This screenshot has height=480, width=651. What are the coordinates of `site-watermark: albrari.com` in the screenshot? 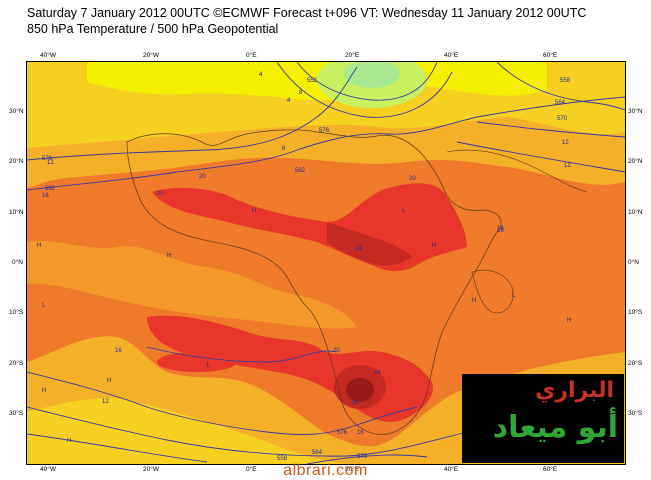 It's located at (325, 470).